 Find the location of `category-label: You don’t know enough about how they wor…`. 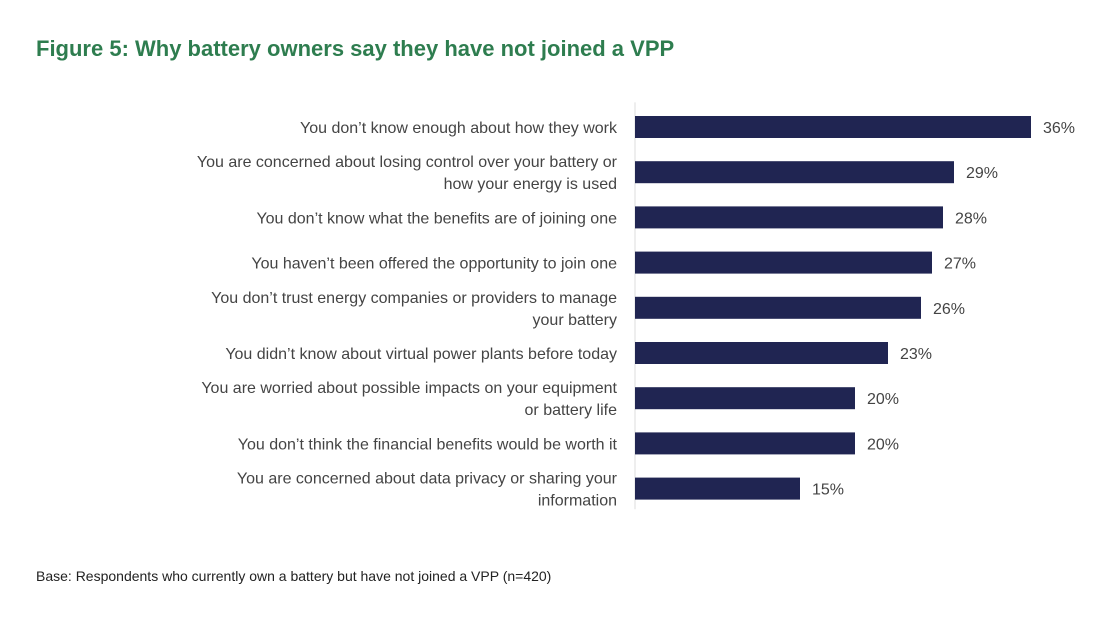

category-label: You don’t know enough about how they wor… is located at coordinates (459, 128).